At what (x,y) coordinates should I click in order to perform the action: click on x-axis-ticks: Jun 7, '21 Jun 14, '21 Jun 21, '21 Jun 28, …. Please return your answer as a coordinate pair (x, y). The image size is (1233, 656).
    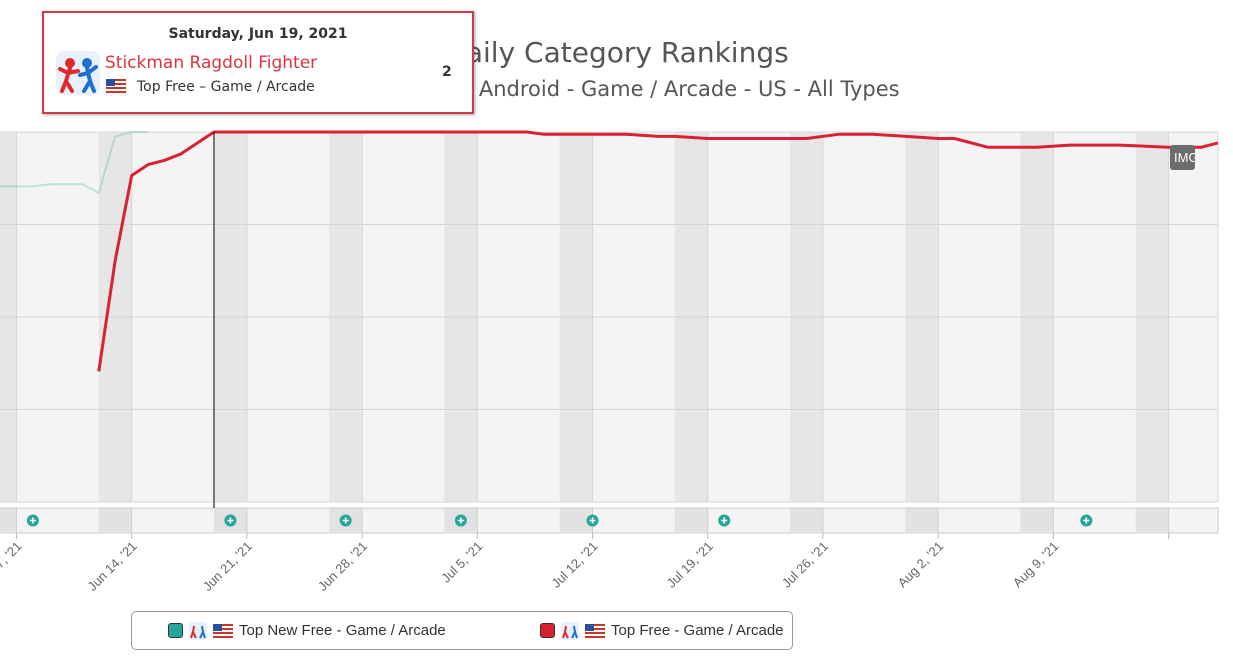
    Looking at the image, I should click on (531, 566).